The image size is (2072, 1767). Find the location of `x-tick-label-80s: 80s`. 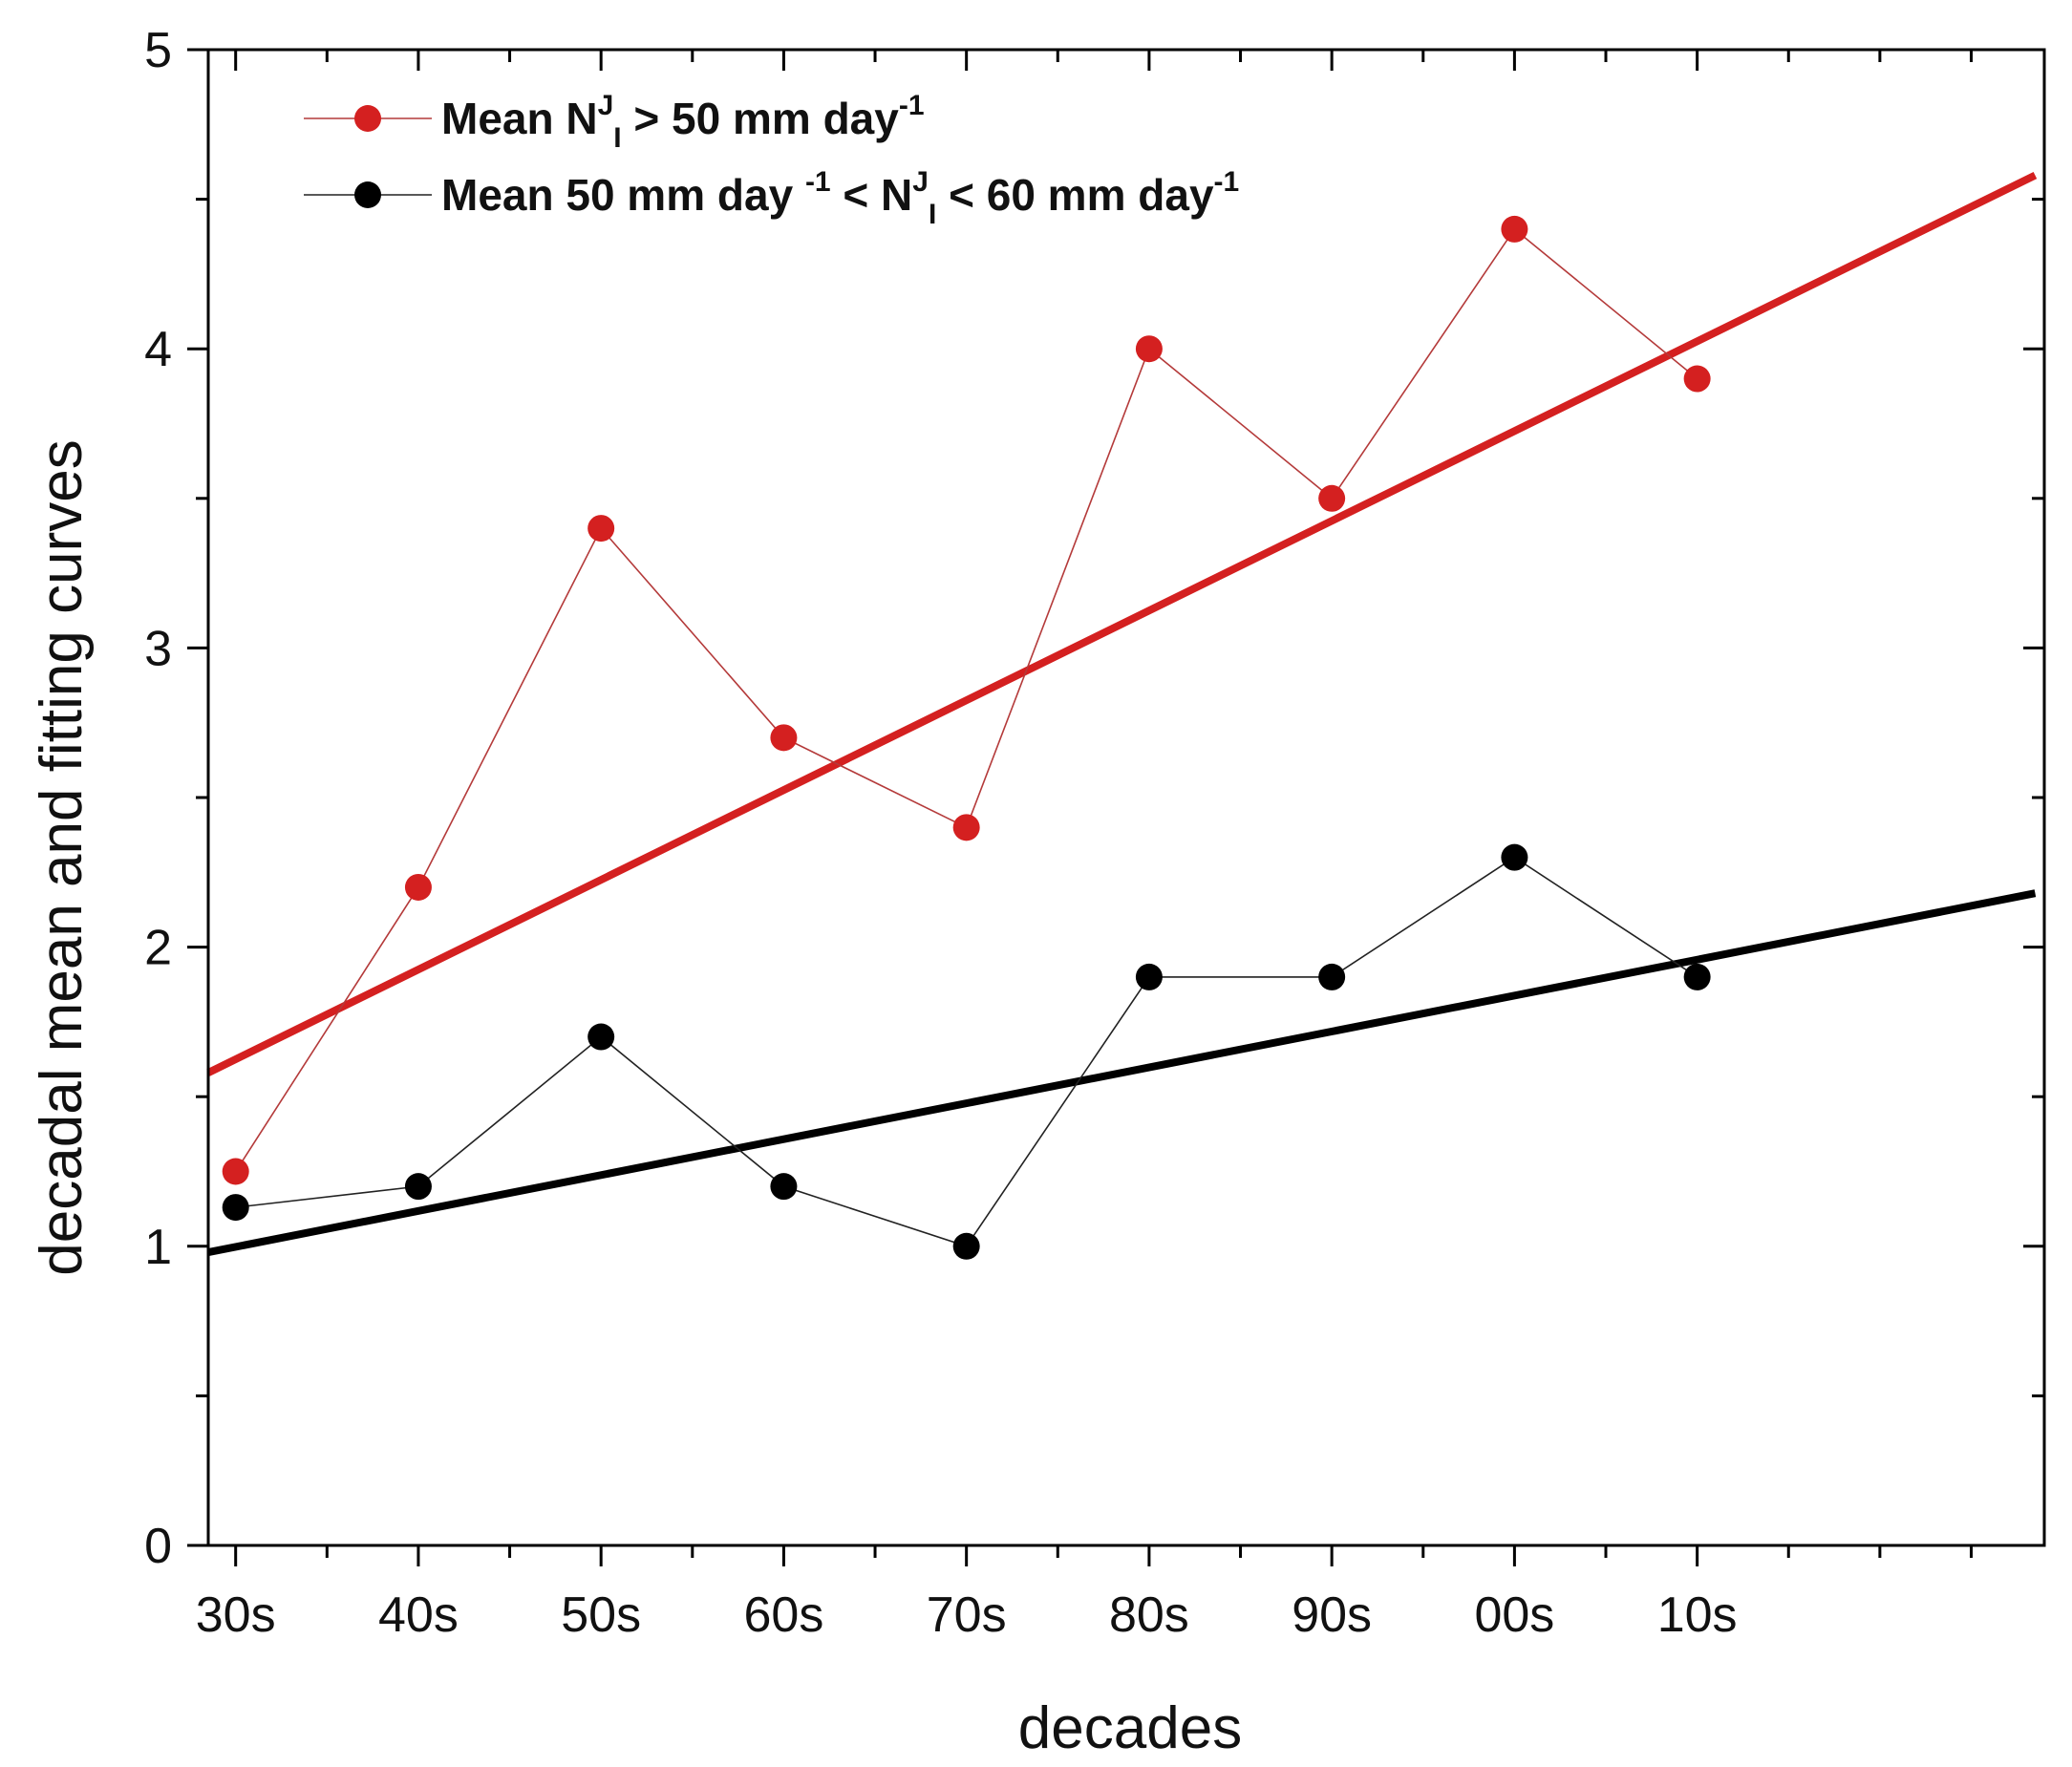

x-tick-label-80s: 80s is located at coordinates (1149, 1615).